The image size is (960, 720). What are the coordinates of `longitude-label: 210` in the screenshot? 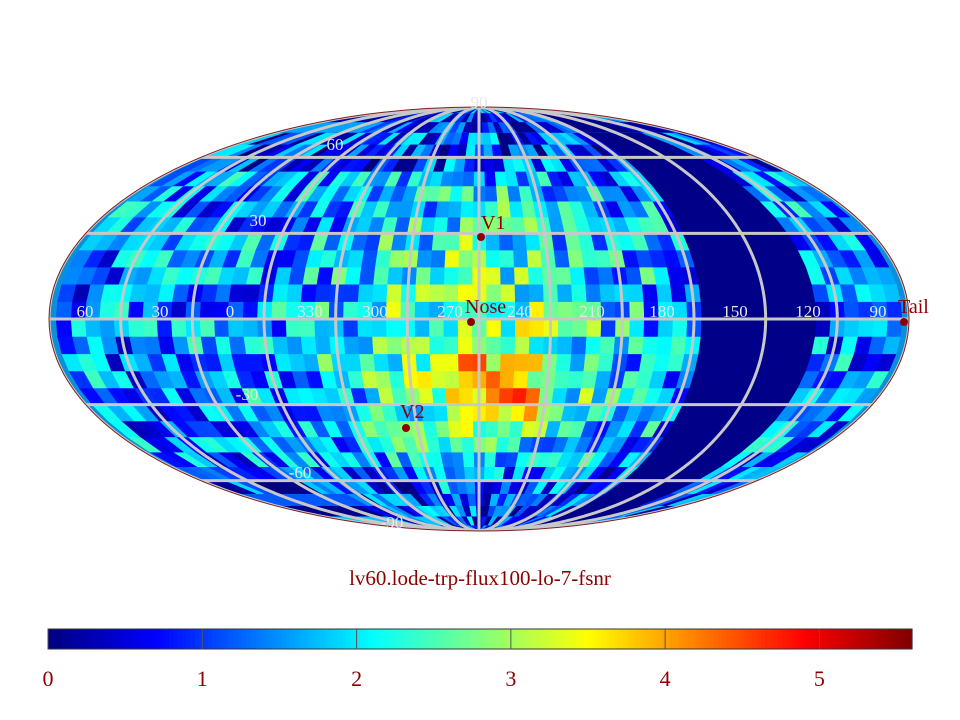 It's located at (592, 311).